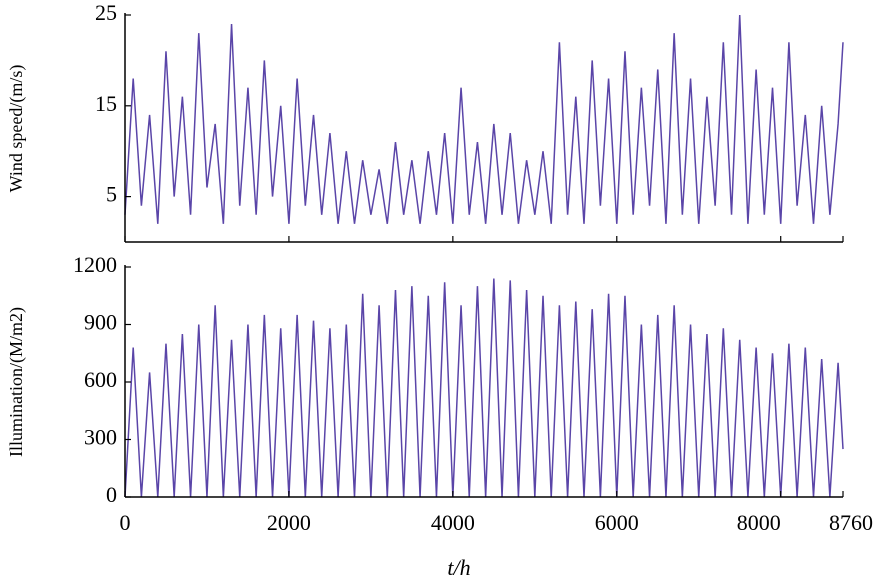 The height and width of the screenshot is (583, 885). What do you see at coordinates (95, 264) in the screenshot?
I see `y-tick-label: 1200` at bounding box center [95, 264].